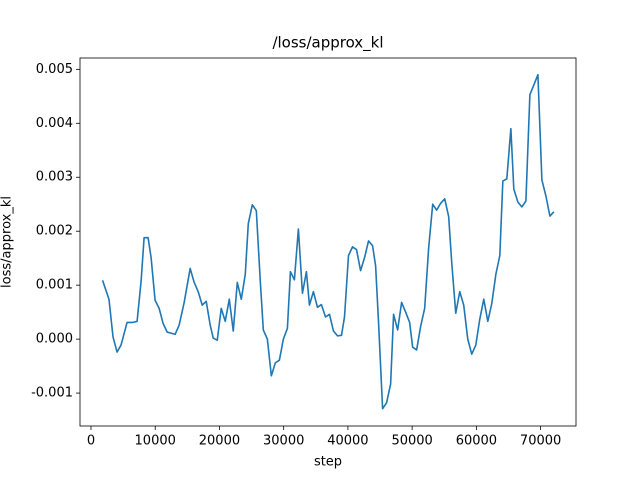 This screenshot has height=480, width=640. What do you see at coordinates (328, 462) in the screenshot?
I see `x-axis-label: step` at bounding box center [328, 462].